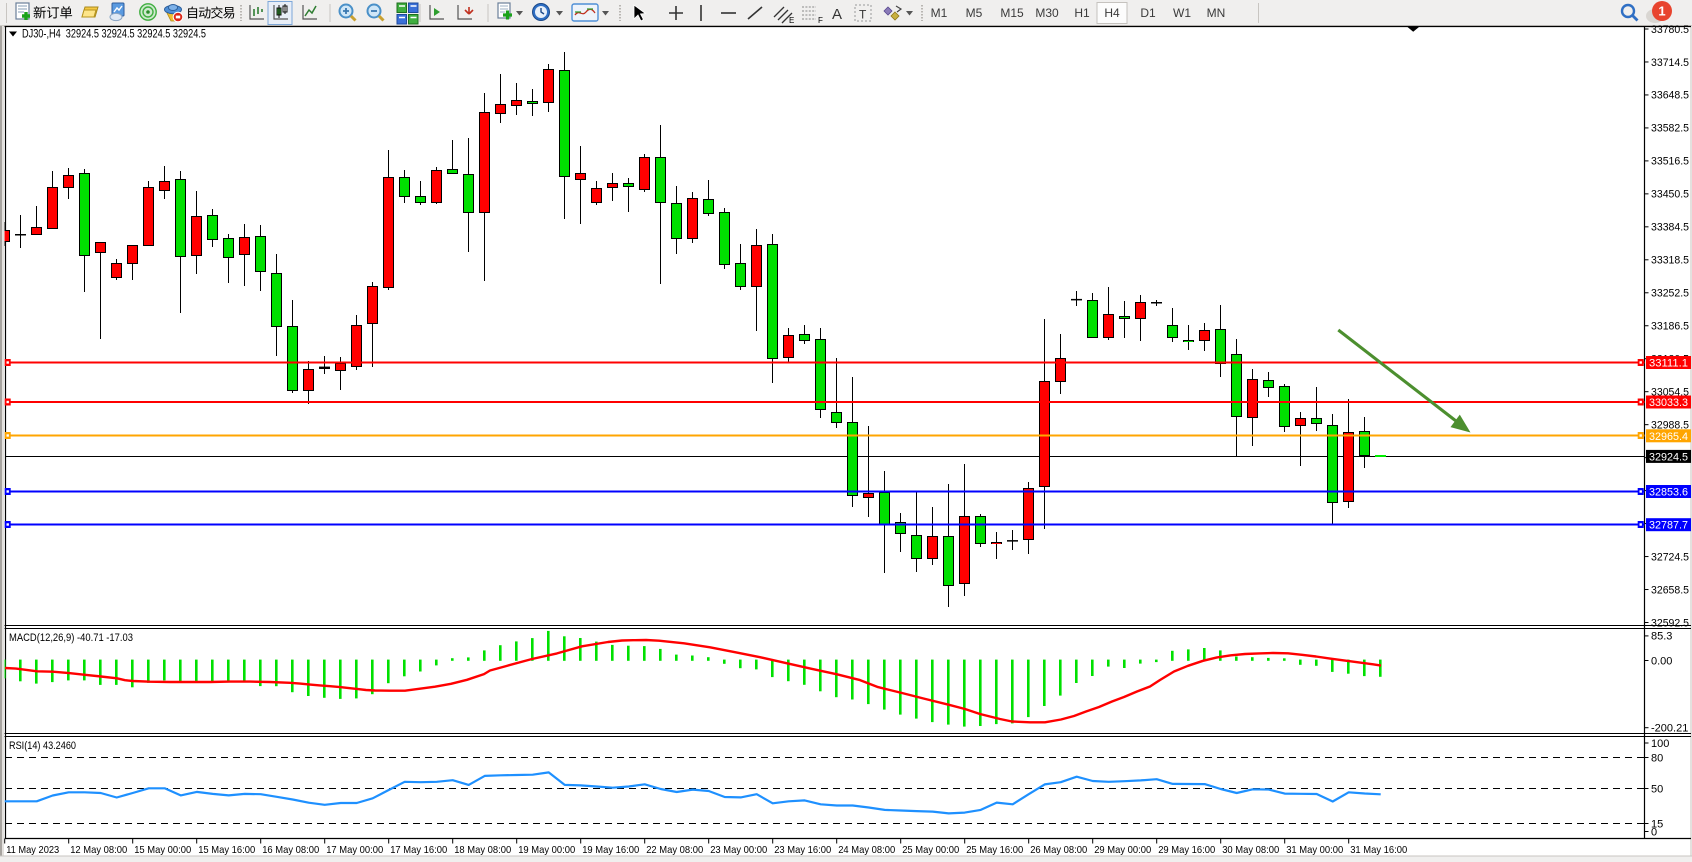 The width and height of the screenshot is (1692, 862). What do you see at coordinates (1058, 850) in the screenshot?
I see `svg-text: 26 May 08:00` at bounding box center [1058, 850].